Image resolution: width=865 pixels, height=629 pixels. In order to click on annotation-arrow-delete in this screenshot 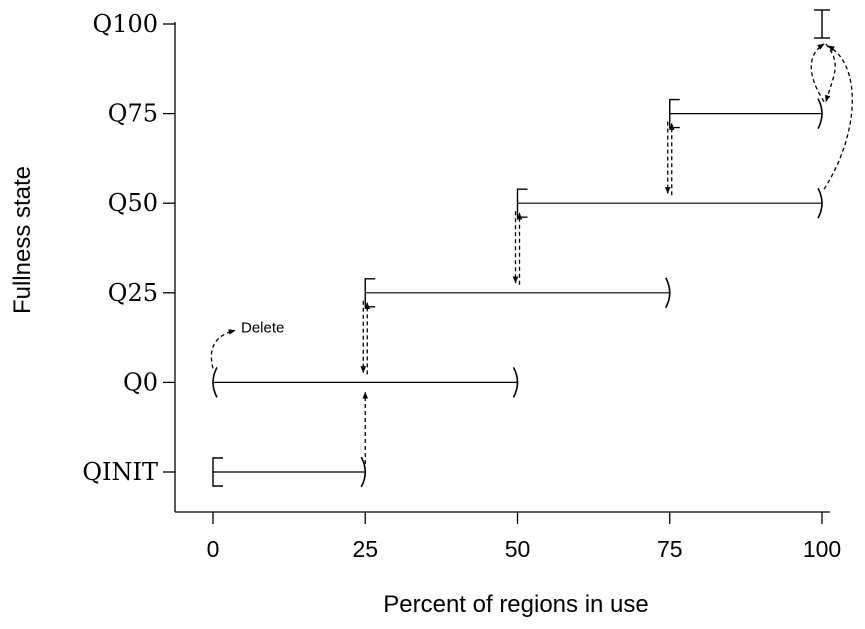, I will do `click(223, 349)`.